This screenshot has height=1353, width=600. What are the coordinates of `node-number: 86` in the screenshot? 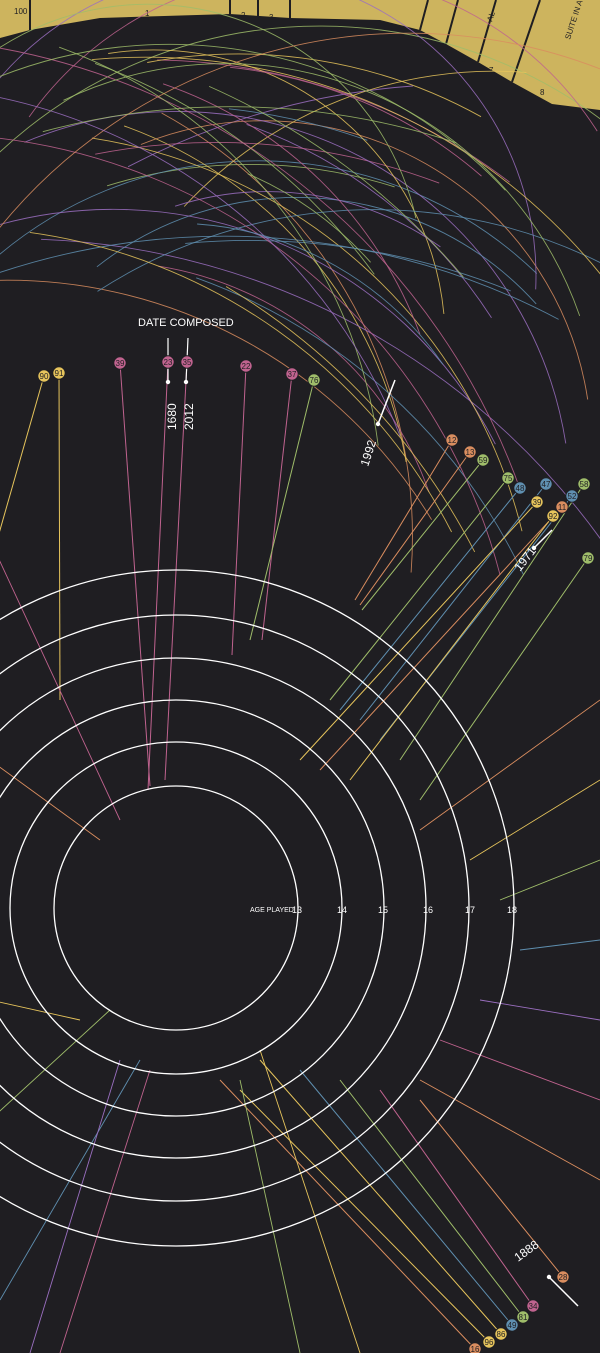 It's located at (501, 1334).